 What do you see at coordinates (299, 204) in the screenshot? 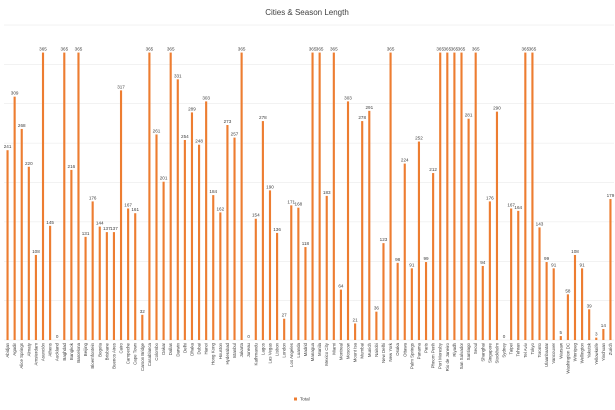
I see `data-label: 168` at bounding box center [299, 204].